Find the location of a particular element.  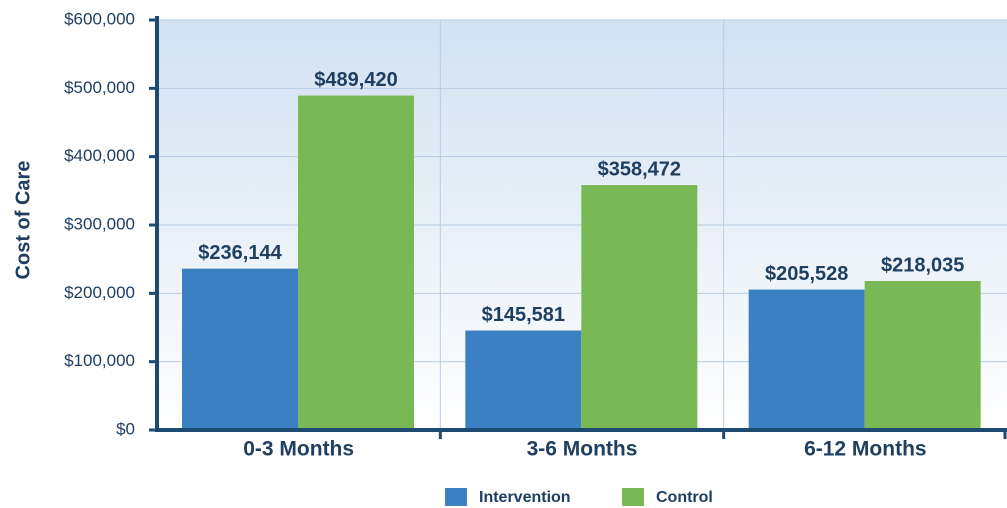

value-label: $358,472 is located at coordinates (639, 169).